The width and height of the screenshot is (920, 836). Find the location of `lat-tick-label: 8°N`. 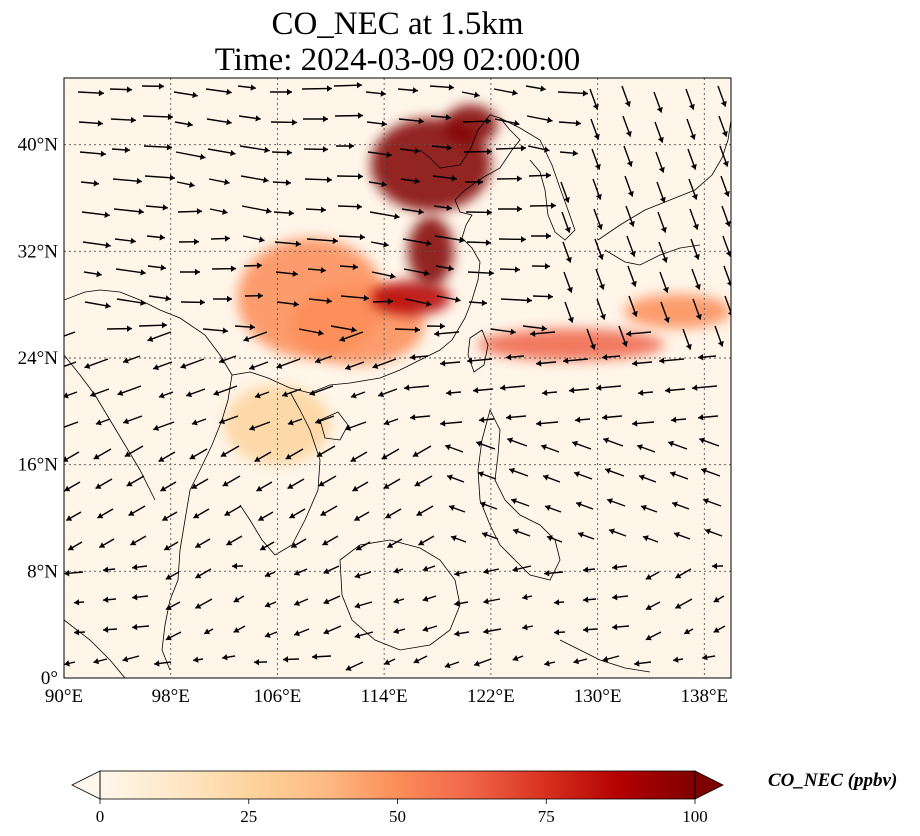

lat-tick-label: 8°N is located at coordinates (42, 571).